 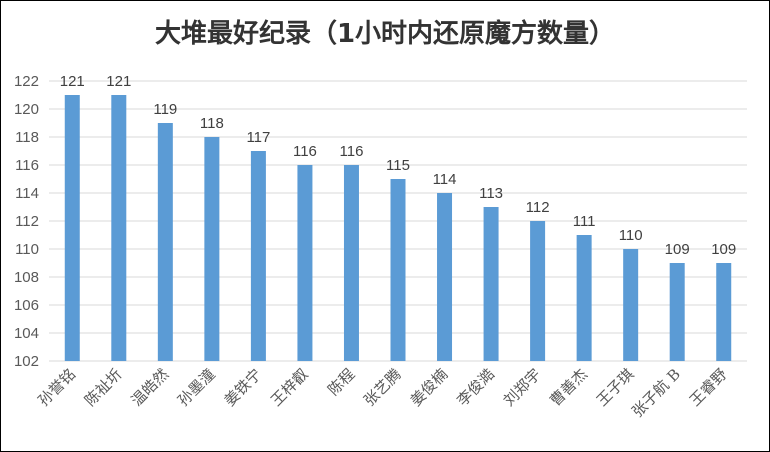 What do you see at coordinates (27, 137) in the screenshot?
I see `y-tick-label: 118` at bounding box center [27, 137].